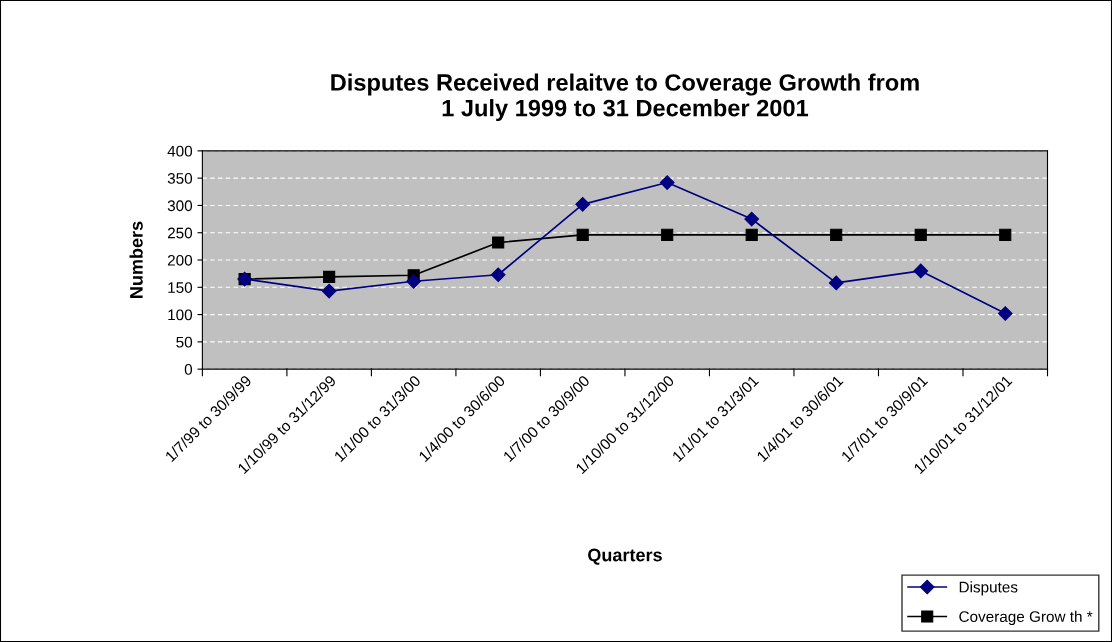  Describe the element at coordinates (1026, 618) in the screenshot. I see `legend-label: Coverage Grow th *` at that location.